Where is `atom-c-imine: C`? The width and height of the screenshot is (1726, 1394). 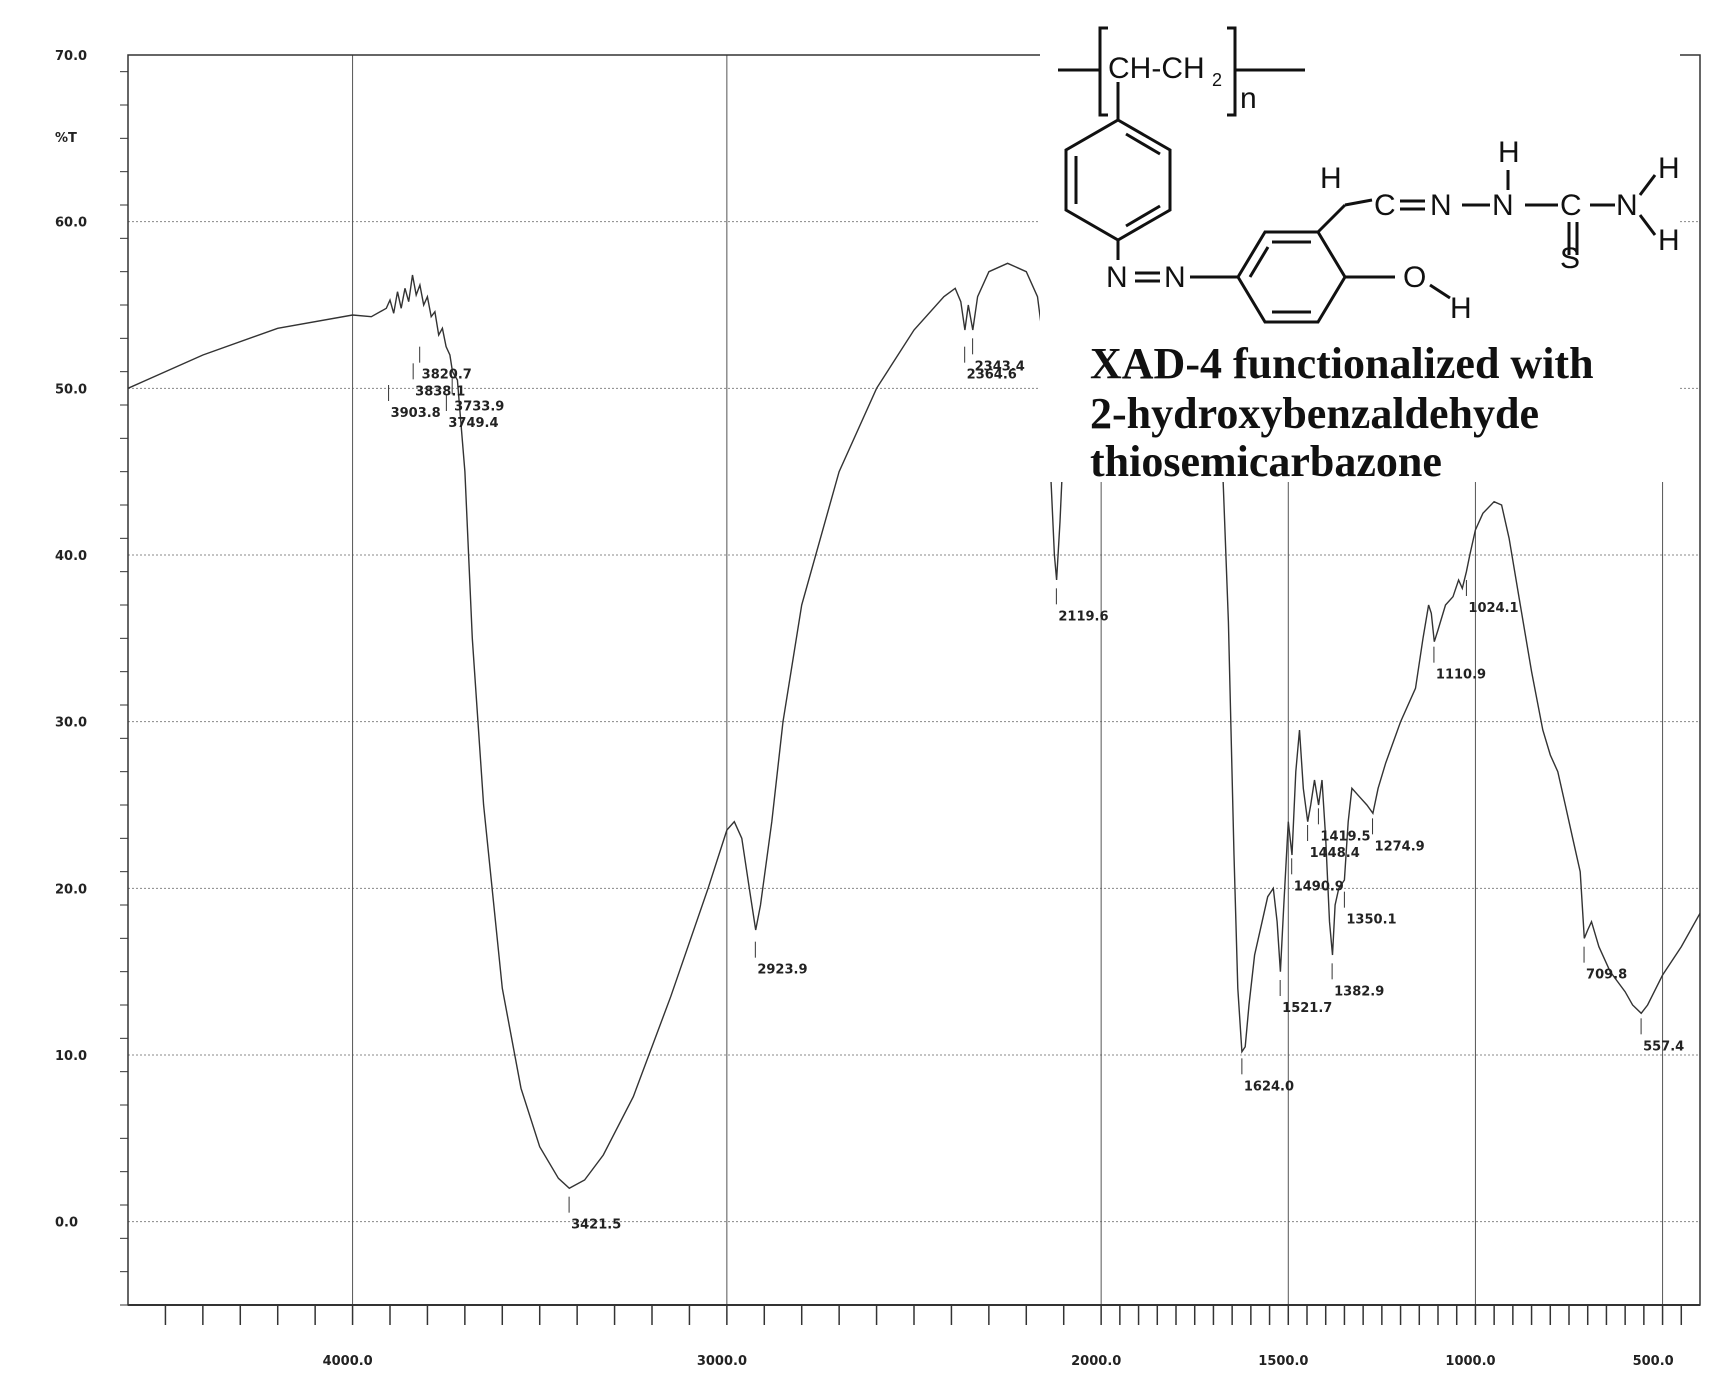
atom-c-imine: C is located at coordinates (1385, 205).